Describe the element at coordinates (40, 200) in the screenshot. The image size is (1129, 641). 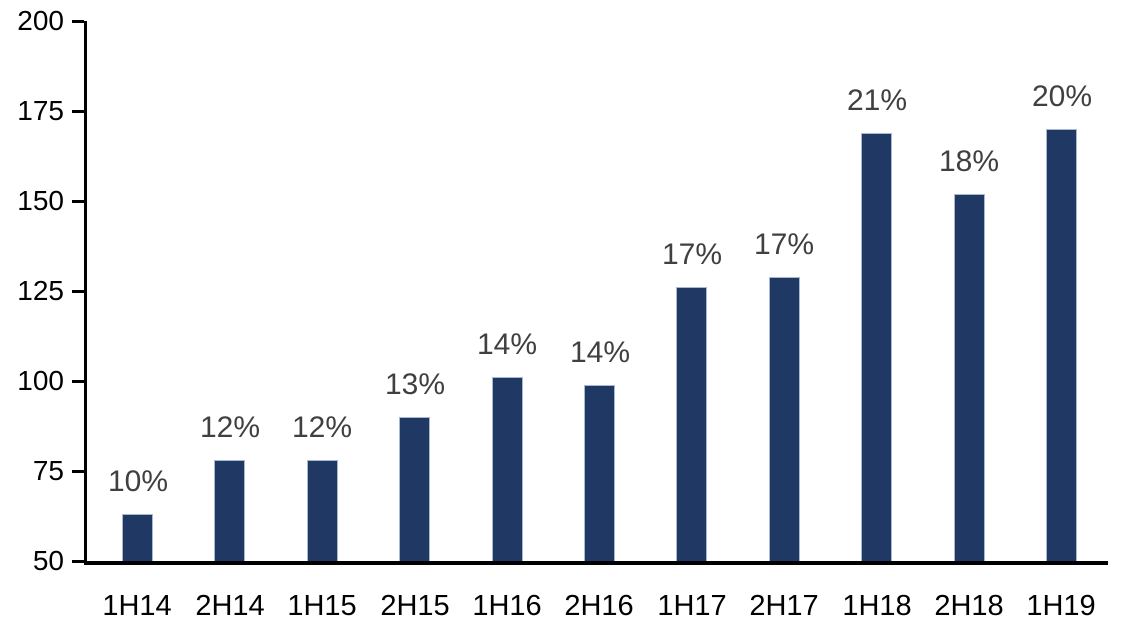
I see `y-tick-label: 150` at that location.